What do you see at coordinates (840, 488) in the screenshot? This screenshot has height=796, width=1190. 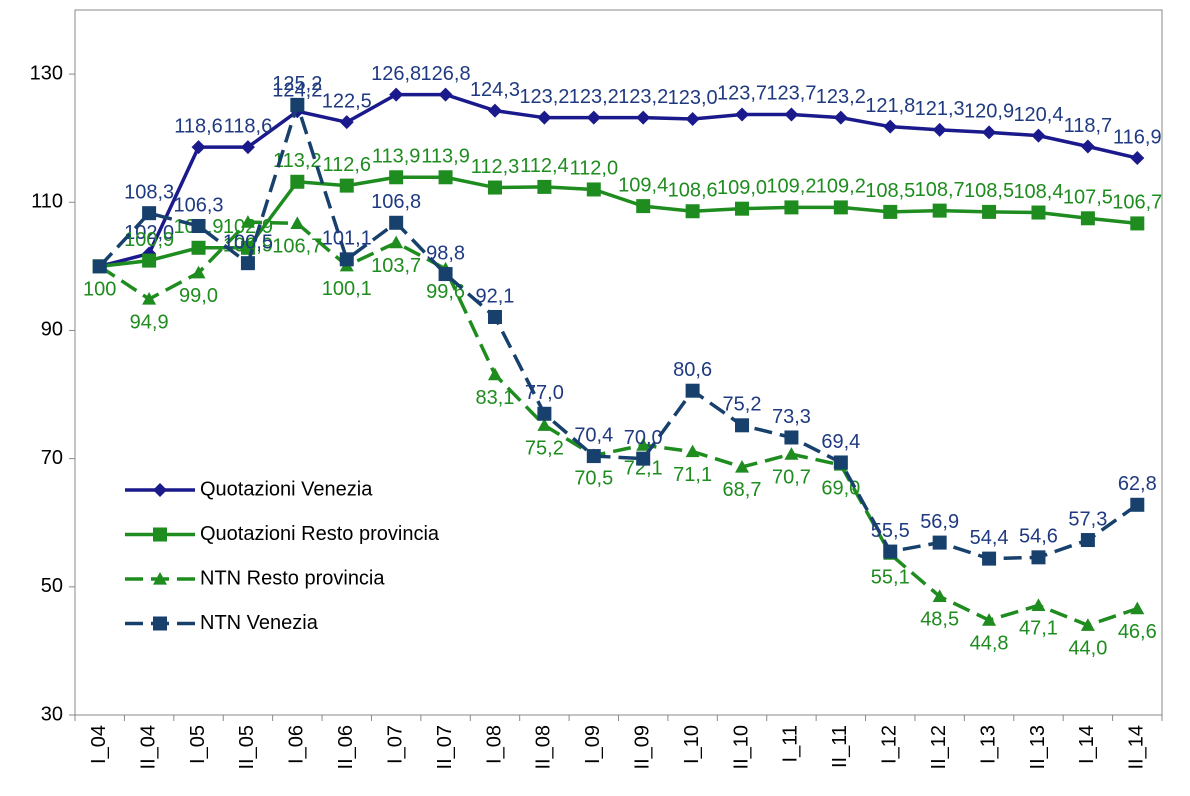 I see `data-label: 69,0` at bounding box center [840, 488].